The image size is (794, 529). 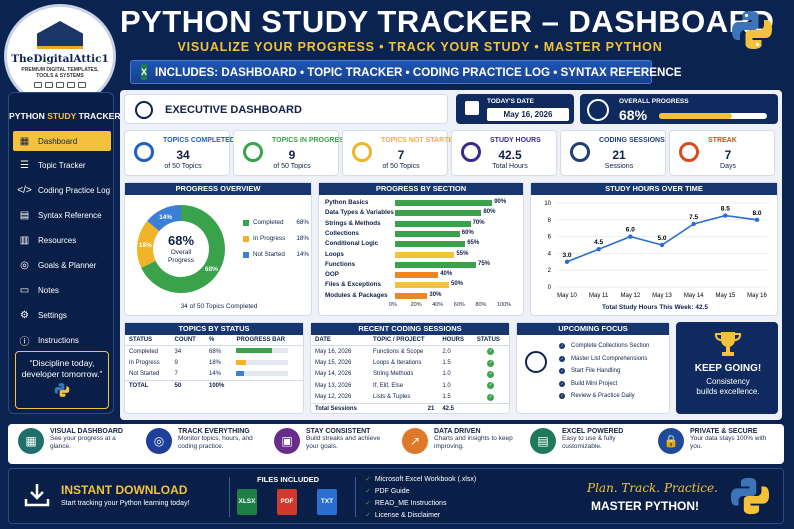 I want to click on sidebar-item-settings: ⚙ Settings, so click(x=62, y=315).